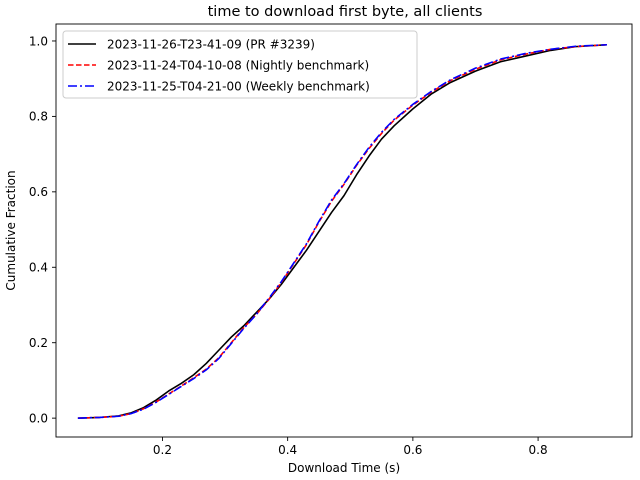  What do you see at coordinates (38, 41) in the screenshot?
I see `y-tick-label: 1.0` at bounding box center [38, 41].